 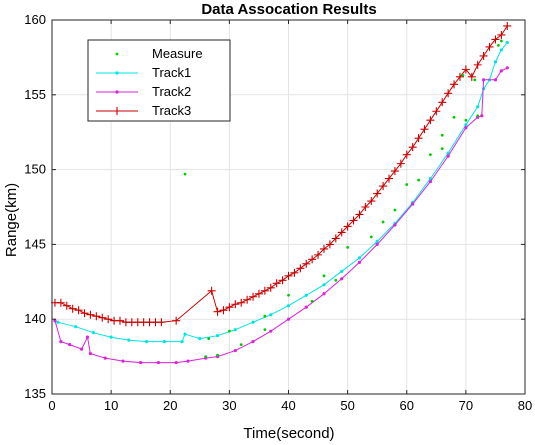 What do you see at coordinates (35, 94) in the screenshot?
I see `y-tick-label: 155` at bounding box center [35, 94].